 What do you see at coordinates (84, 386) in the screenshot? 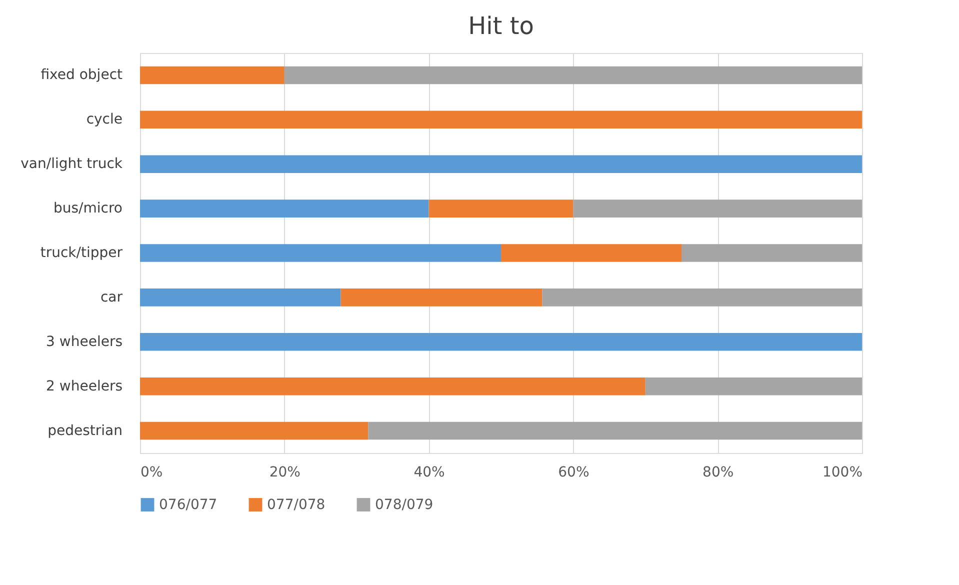
I see `y-tick-label: 2 wheelers` at bounding box center [84, 386].